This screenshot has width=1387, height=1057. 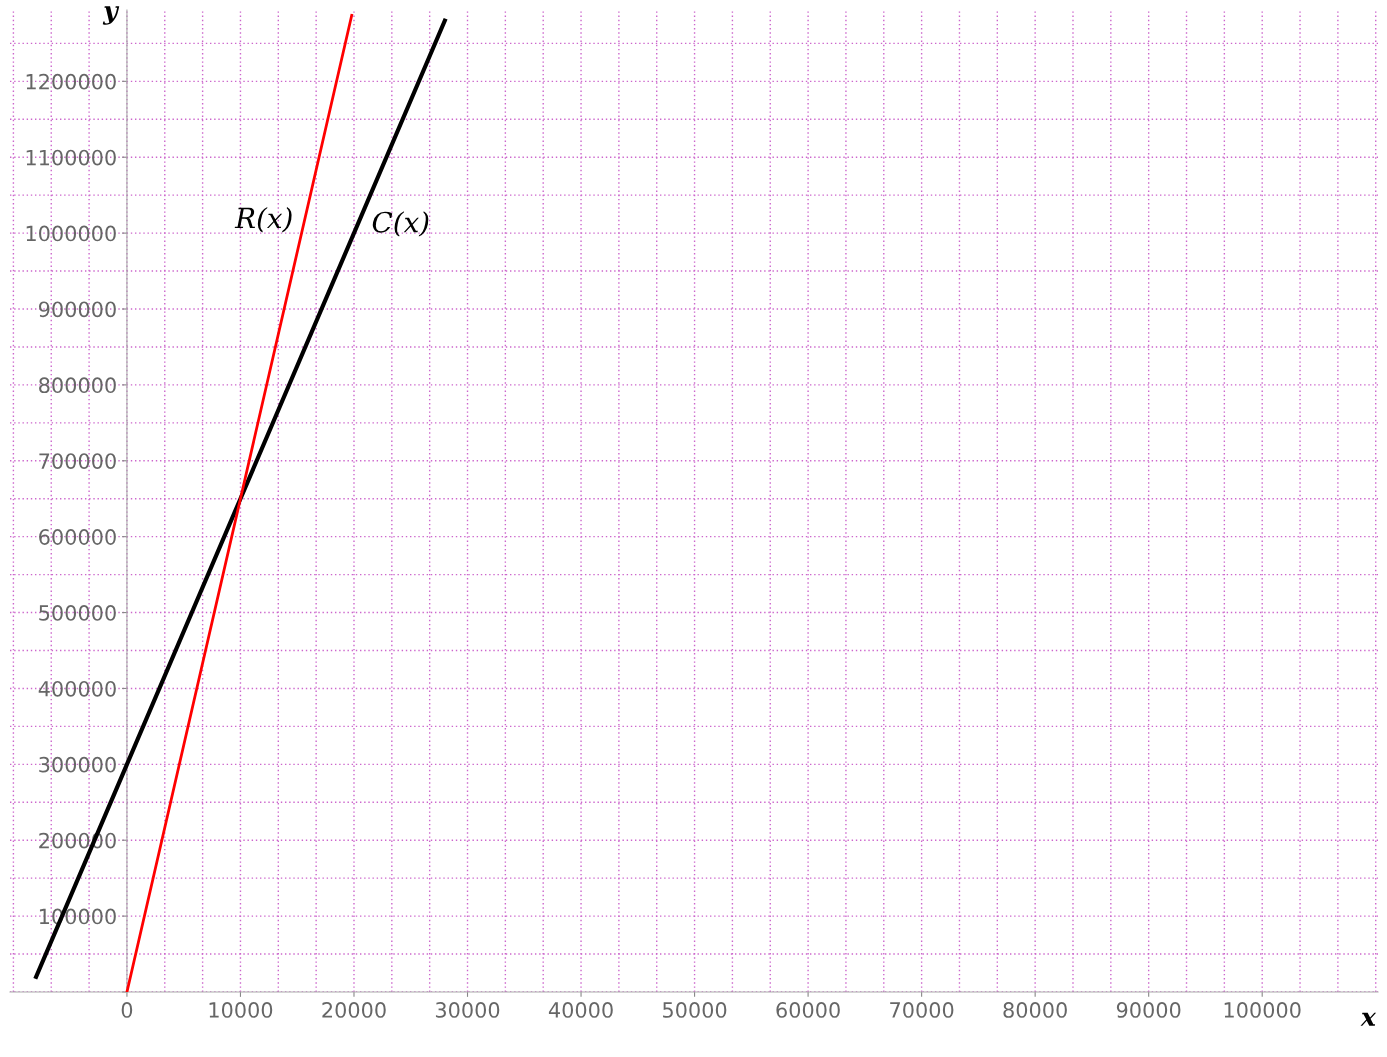 What do you see at coordinates (354, 1010) in the screenshot?
I see `x-tick-label: 20000` at bounding box center [354, 1010].